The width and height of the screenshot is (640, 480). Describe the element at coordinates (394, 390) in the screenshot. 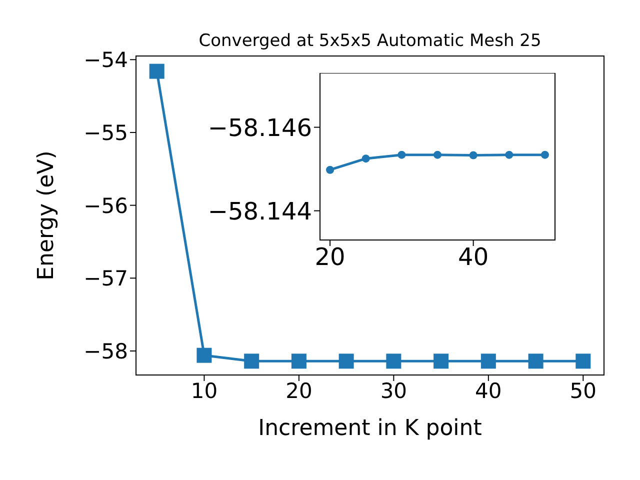

I see `x-tick-label: 30` at that location.